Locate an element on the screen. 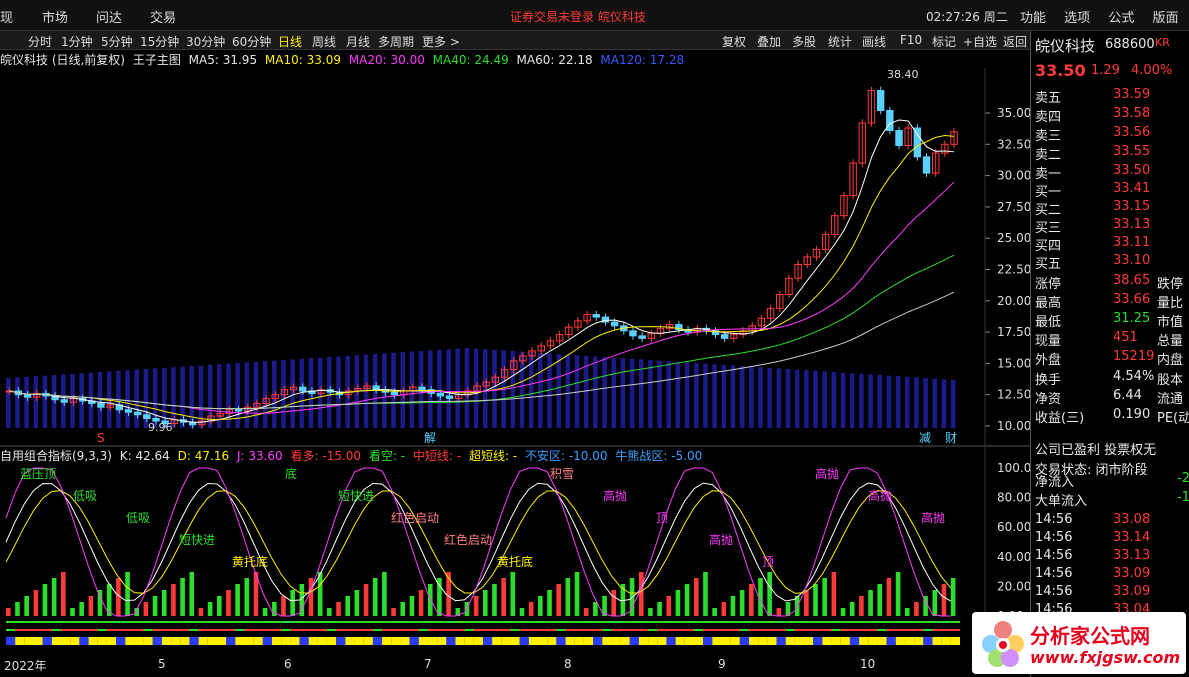 The image size is (1189, 677). tool-drawline: 画线 is located at coordinates (874, 42).